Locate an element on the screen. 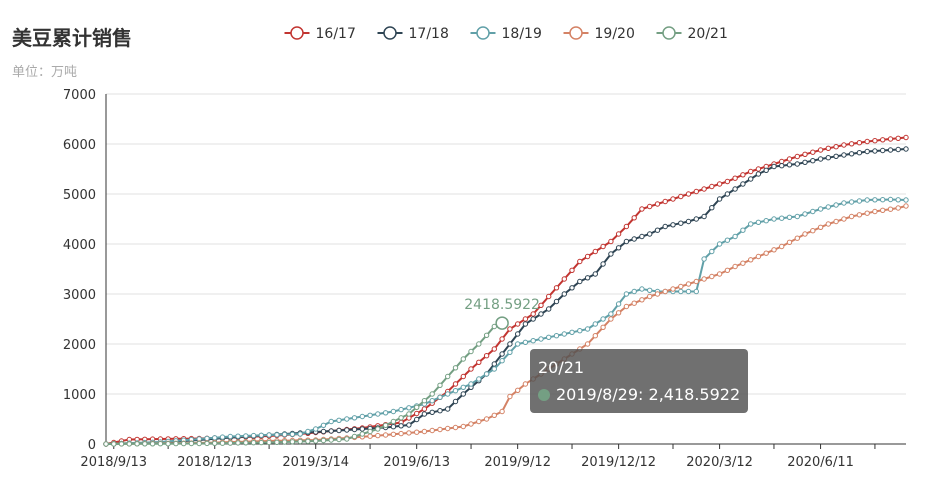  legend-label: 17/18 is located at coordinates (429, 34).